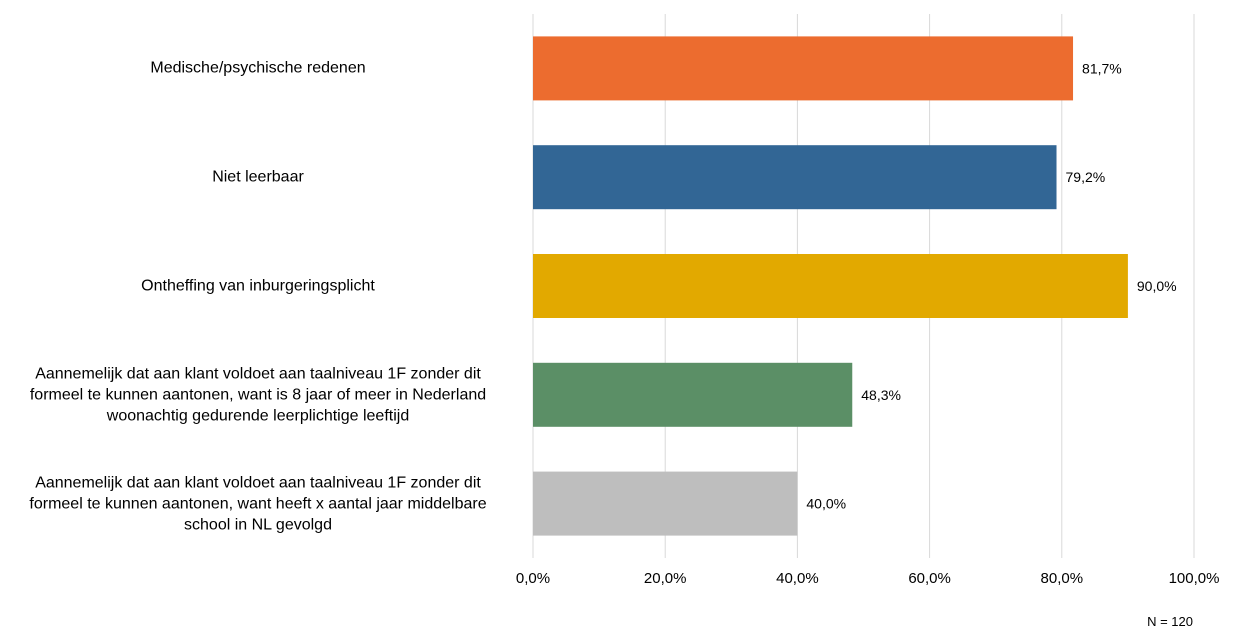  I want to click on data-label: 40,0%, so click(826, 504).